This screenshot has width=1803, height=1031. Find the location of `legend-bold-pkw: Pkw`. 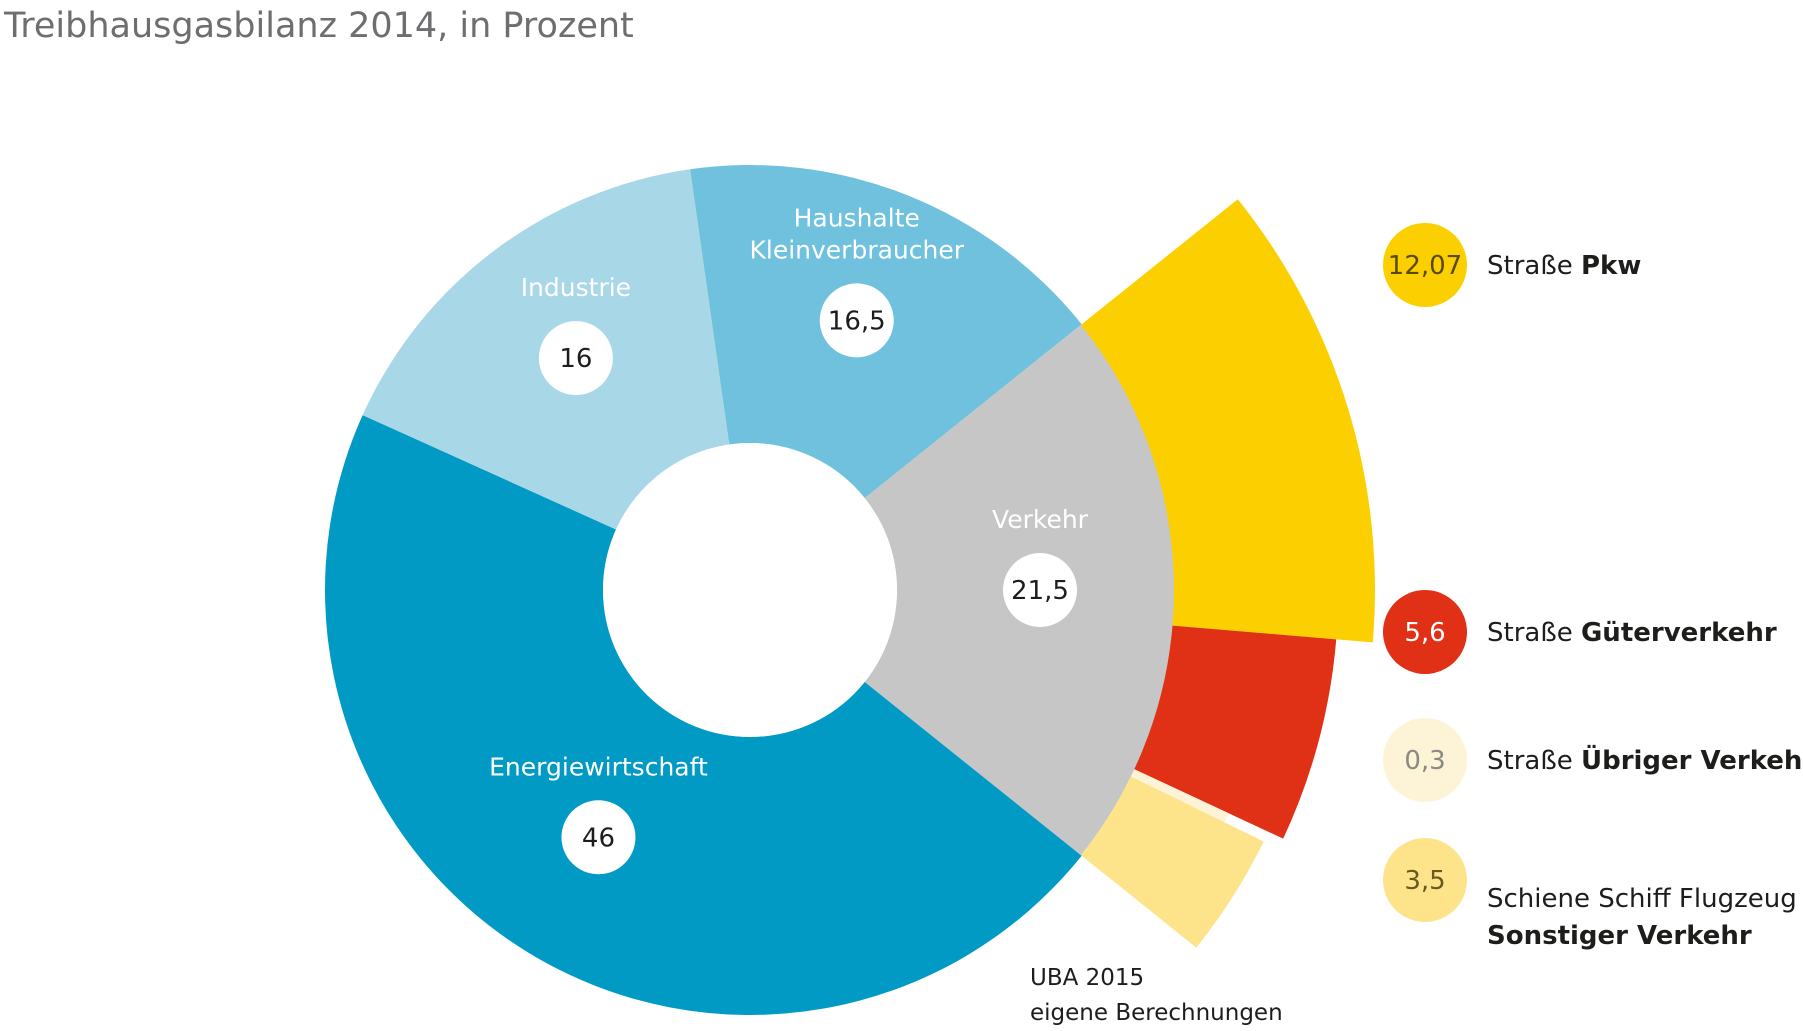

legend-bold-pkw: Pkw is located at coordinates (1611, 266).